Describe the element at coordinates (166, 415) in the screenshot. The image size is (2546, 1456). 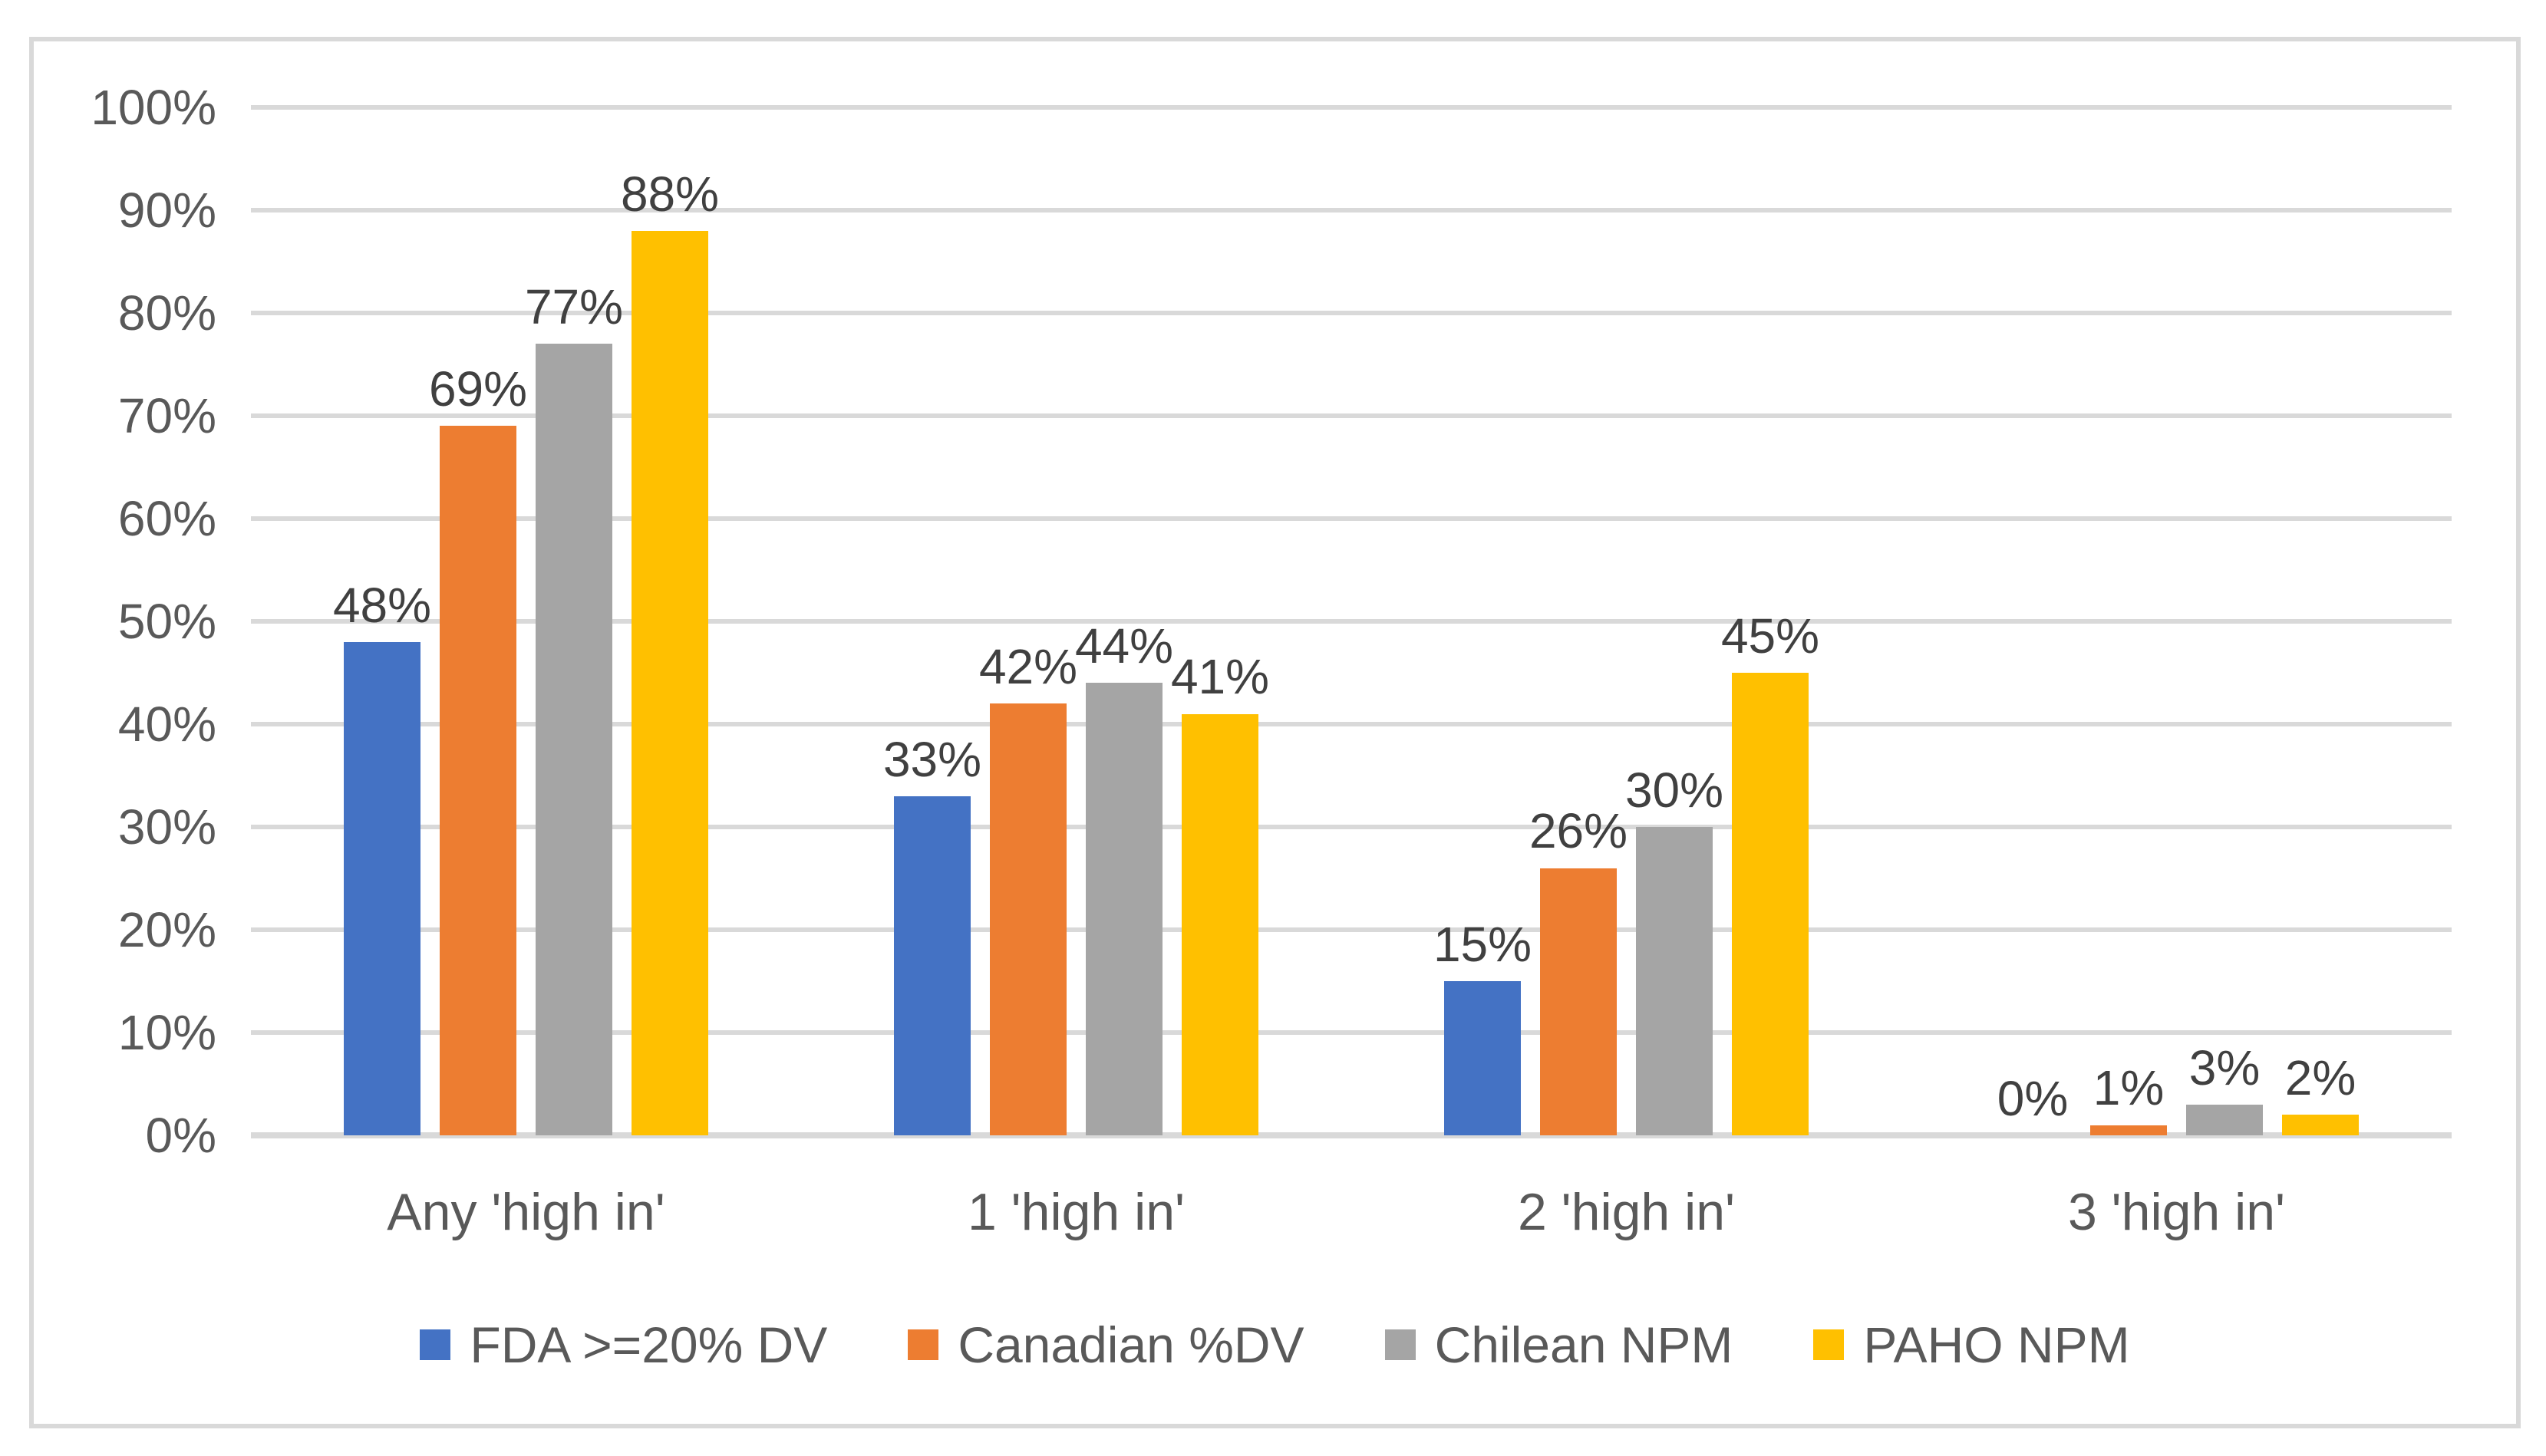
I see `y-axis-tick-label: 70%` at that location.